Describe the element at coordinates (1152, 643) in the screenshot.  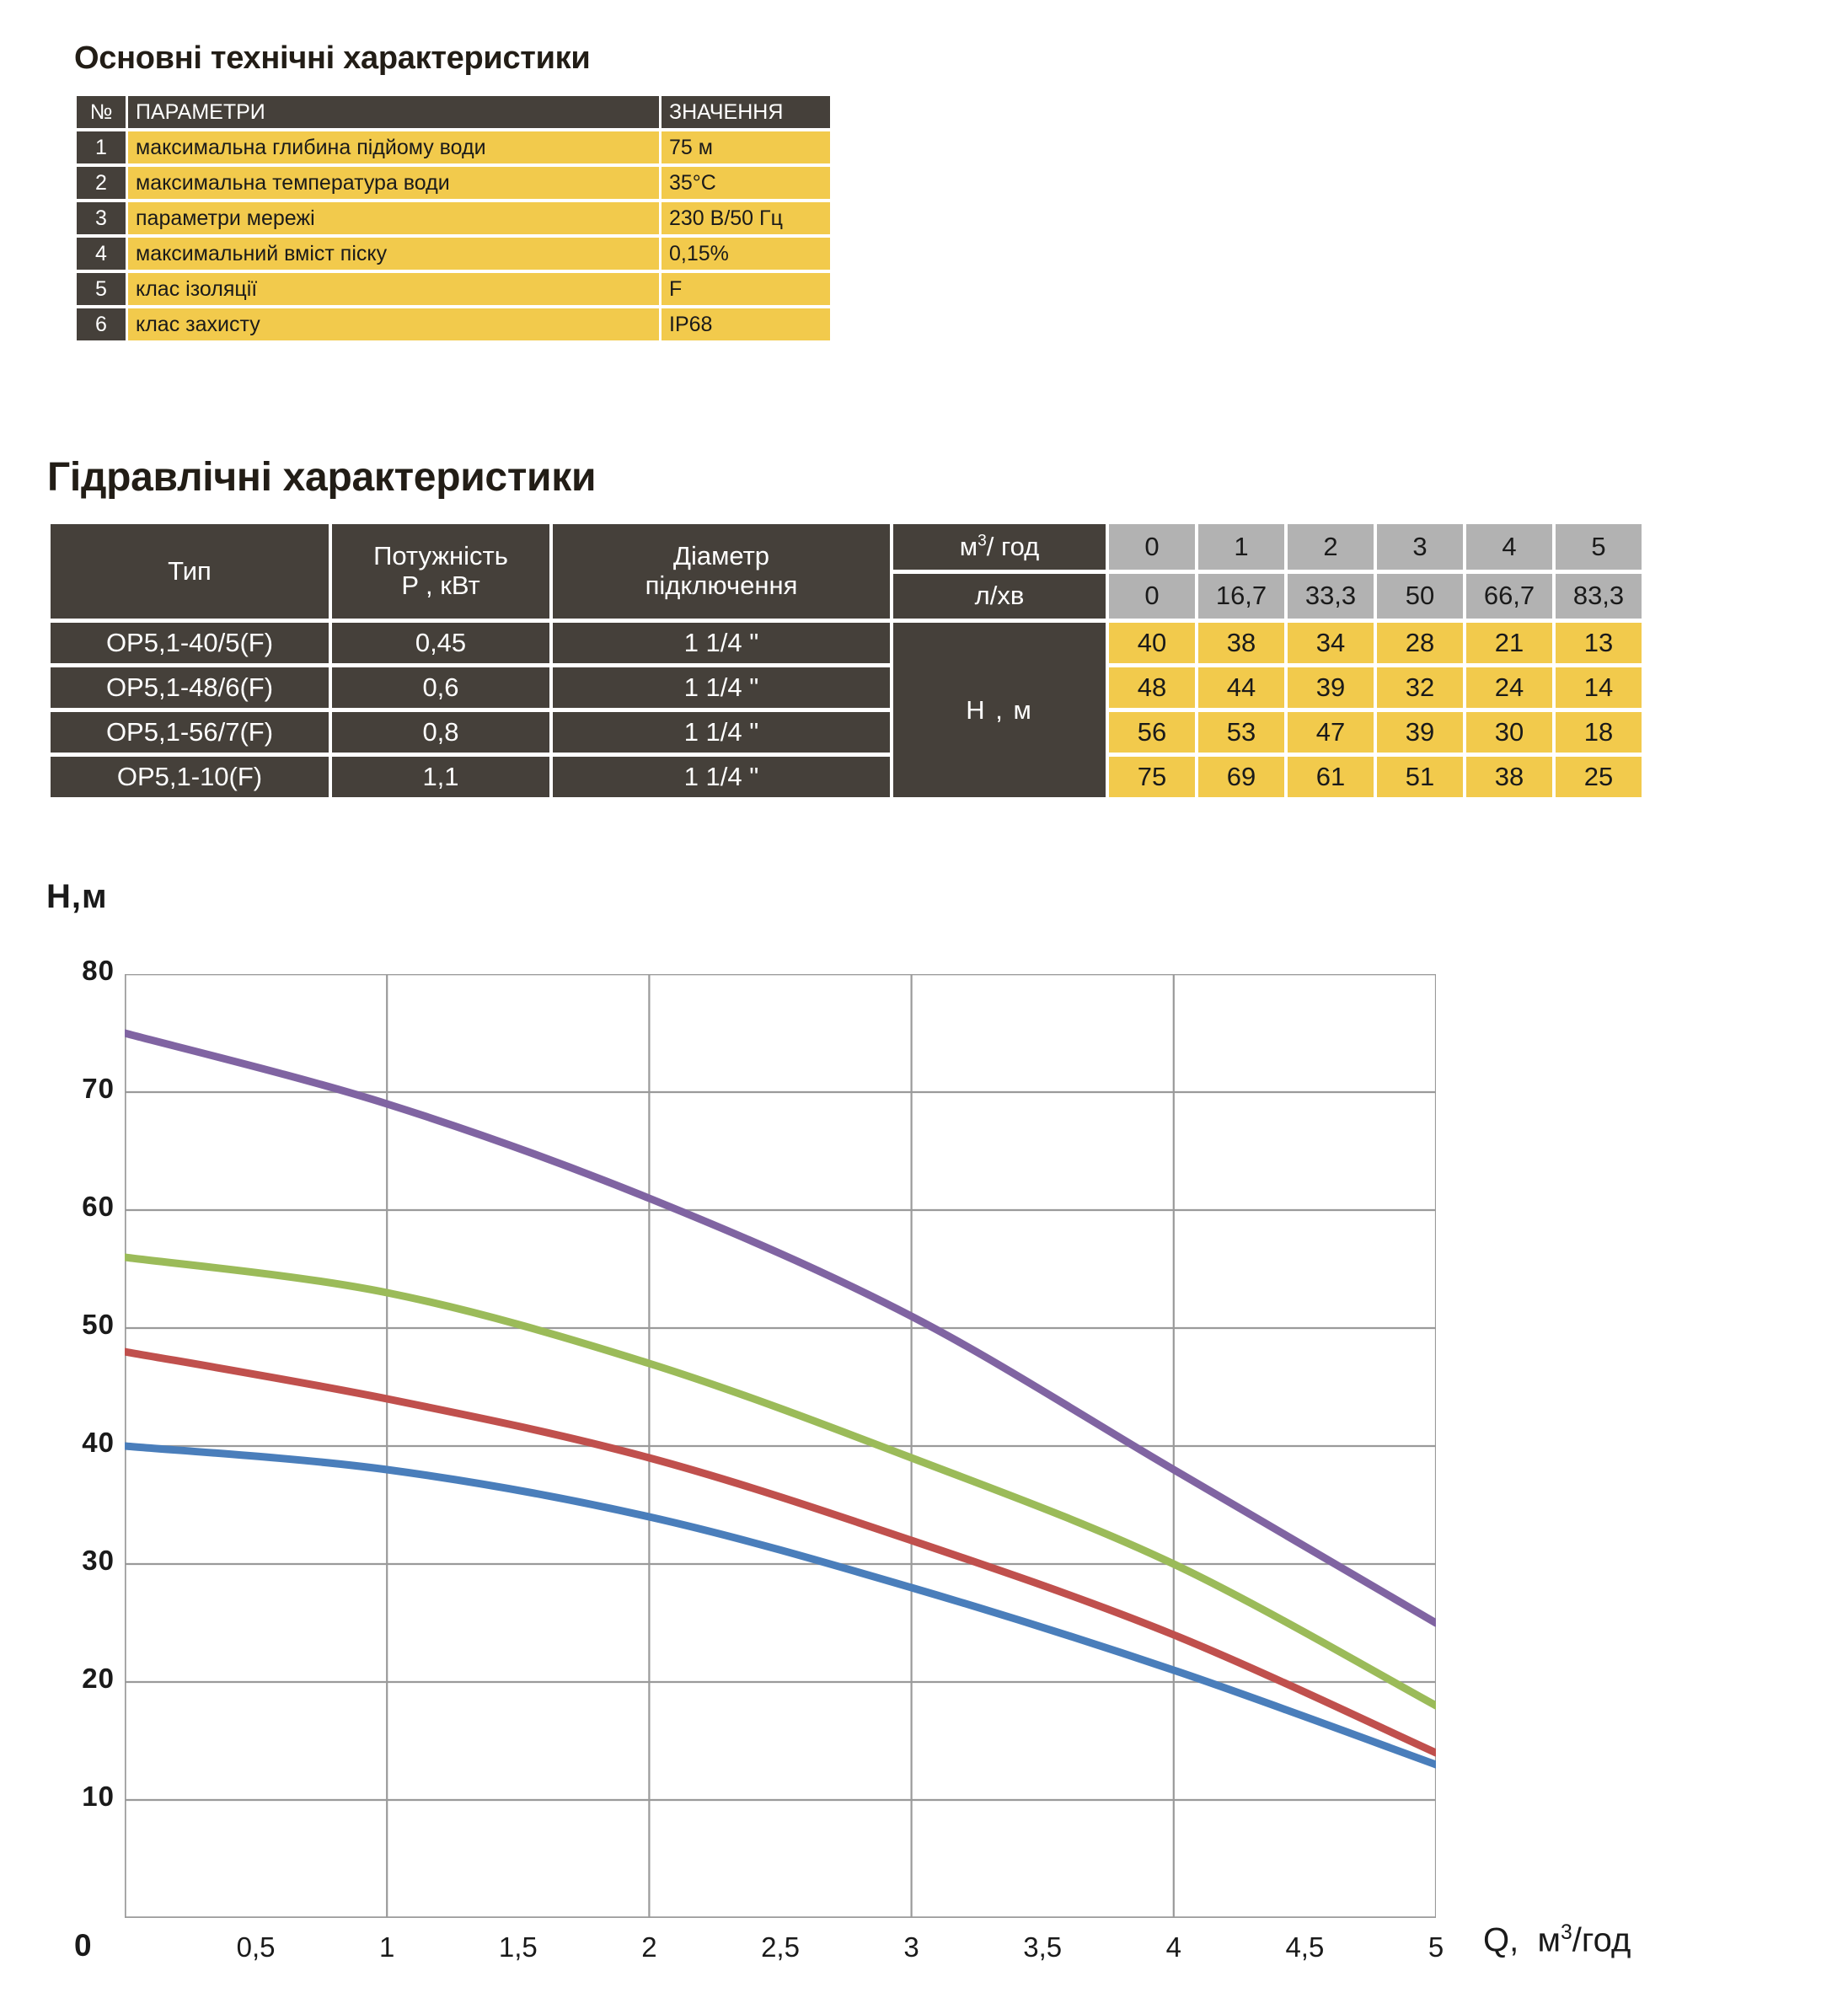
I see `cell-head-value: 40` at that location.